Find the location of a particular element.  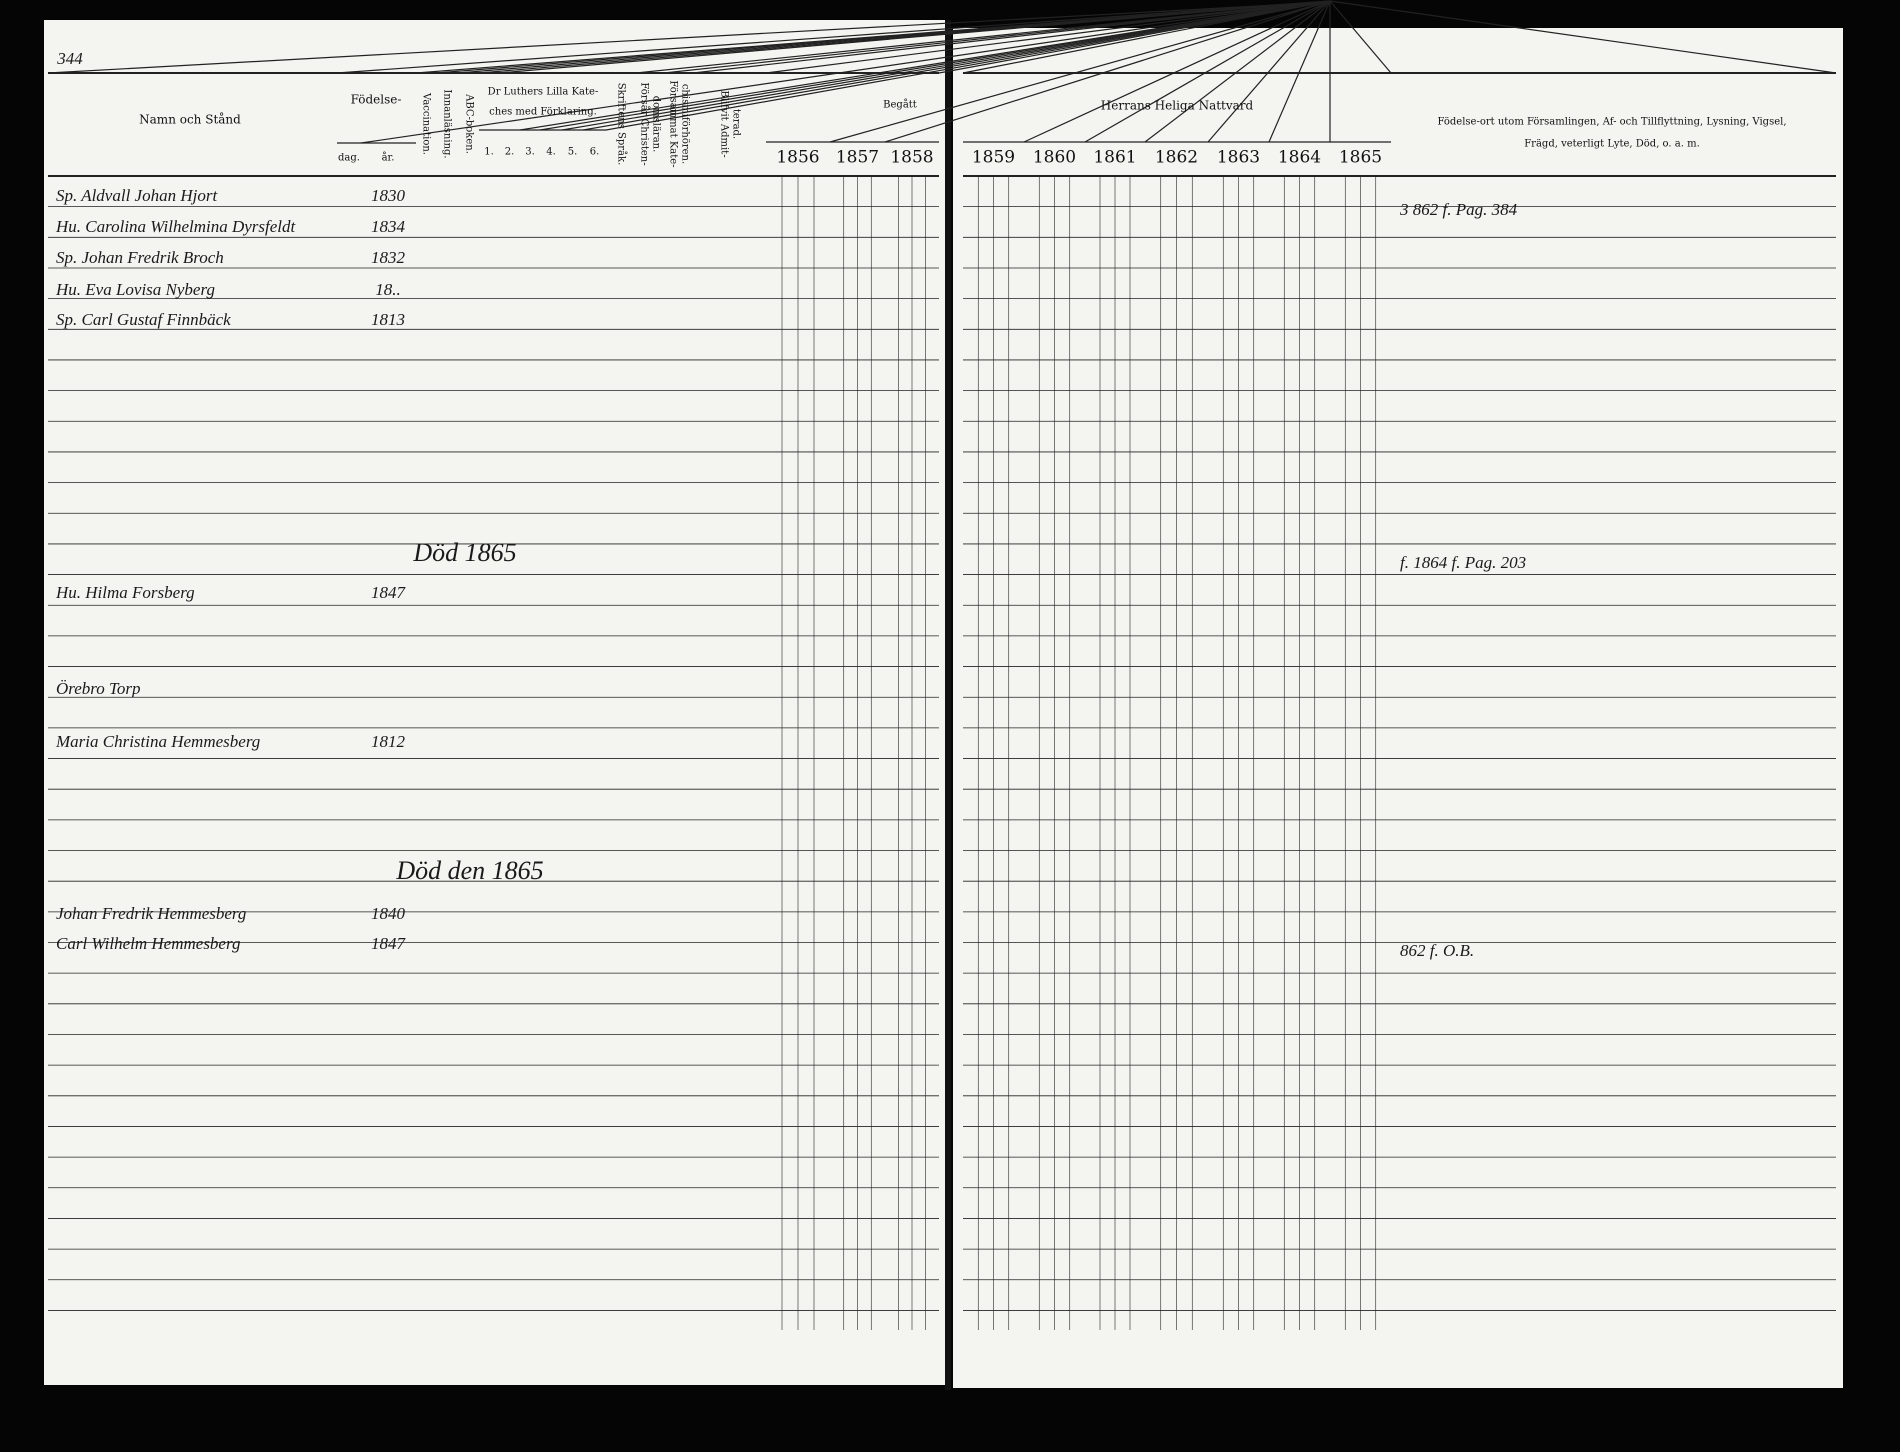

catechism-part: 6. is located at coordinates (595, 152).